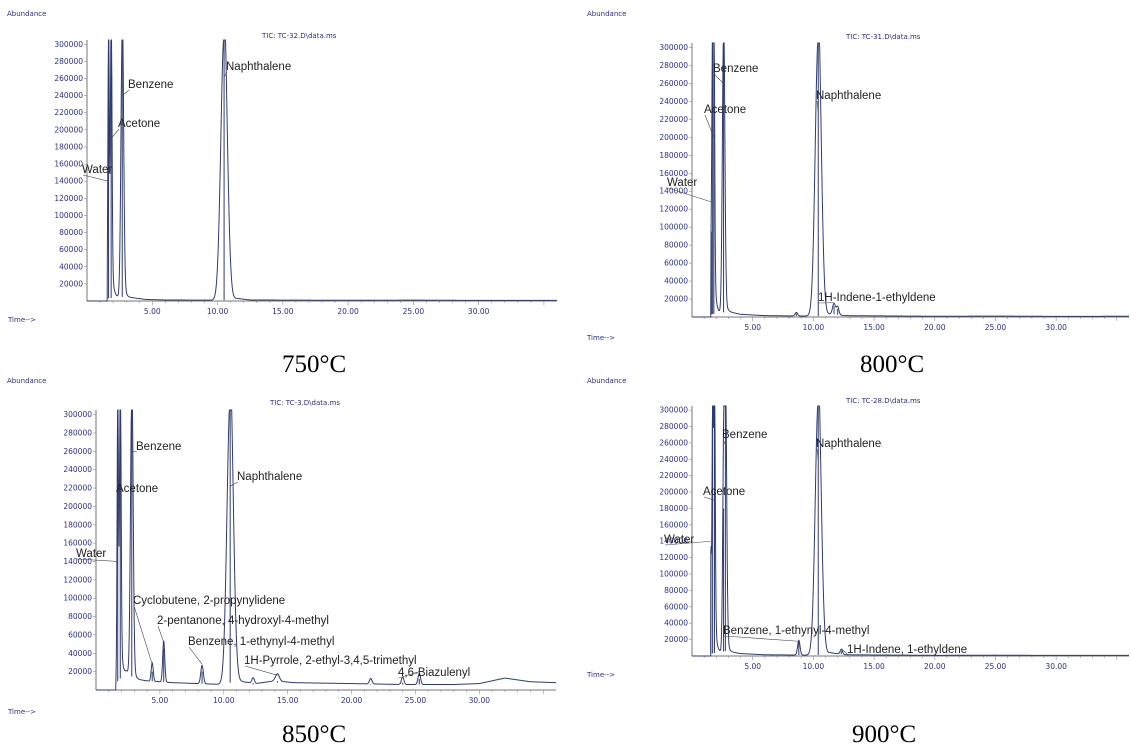  Describe the element at coordinates (261, 642) in the screenshot. I see `peak-annotation: Benzene, 1-ethynyl-4-methyl` at that location.